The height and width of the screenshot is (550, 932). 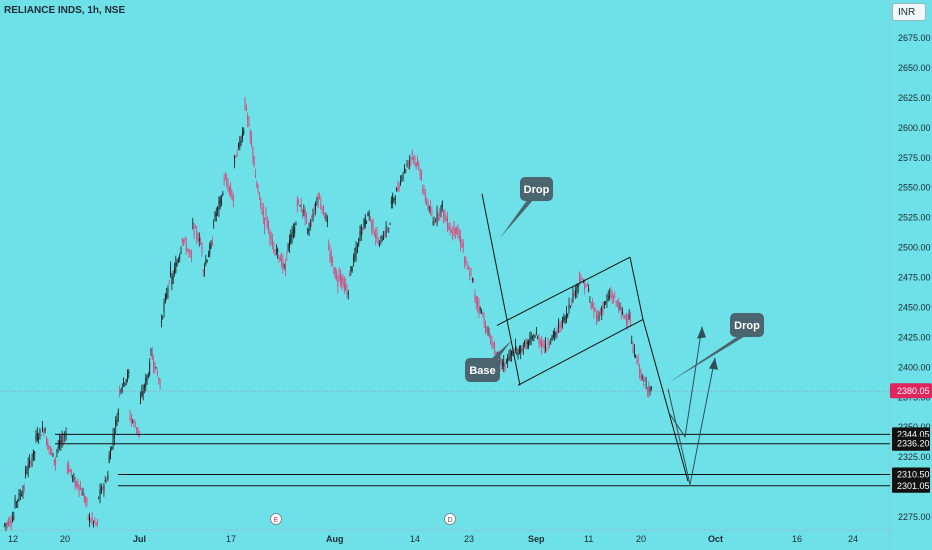 I want to click on level-tag, so click(x=911, y=474).